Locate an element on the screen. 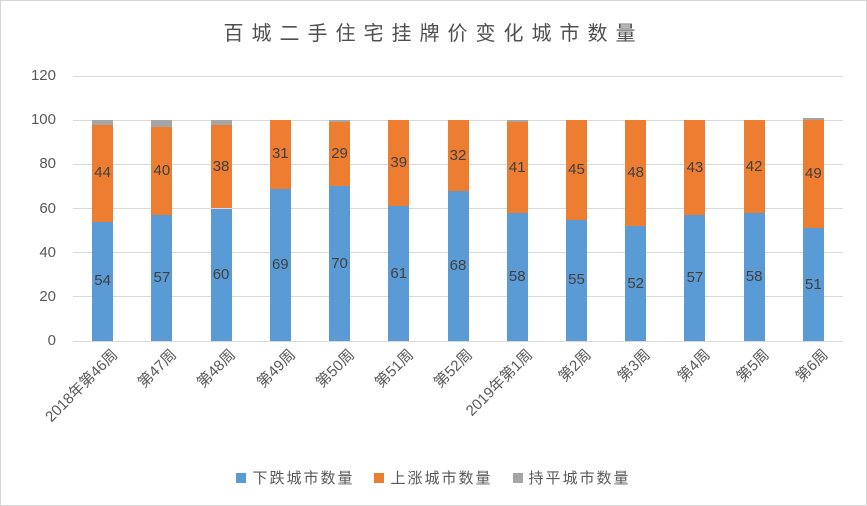 The height and width of the screenshot is (506, 867). bar-value-label: 49 is located at coordinates (813, 174).